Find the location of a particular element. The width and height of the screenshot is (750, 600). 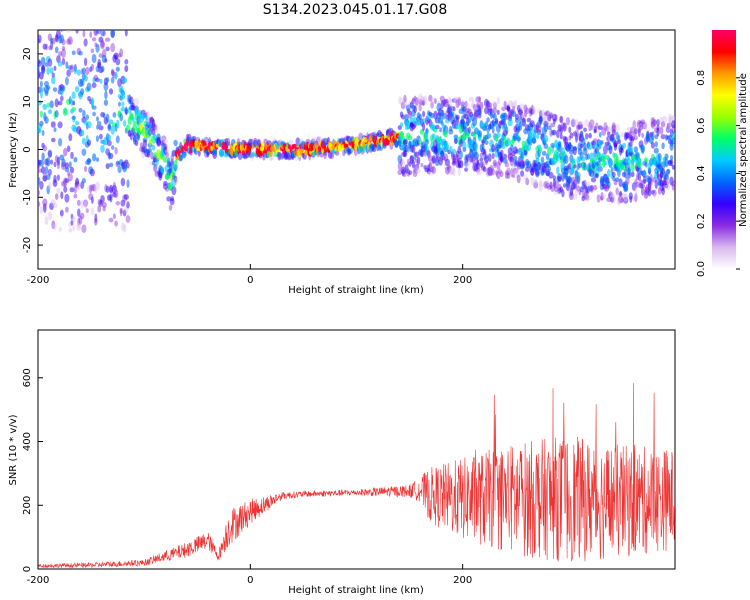

snr-x-label: Height of straight line (km) is located at coordinates (356, 590).